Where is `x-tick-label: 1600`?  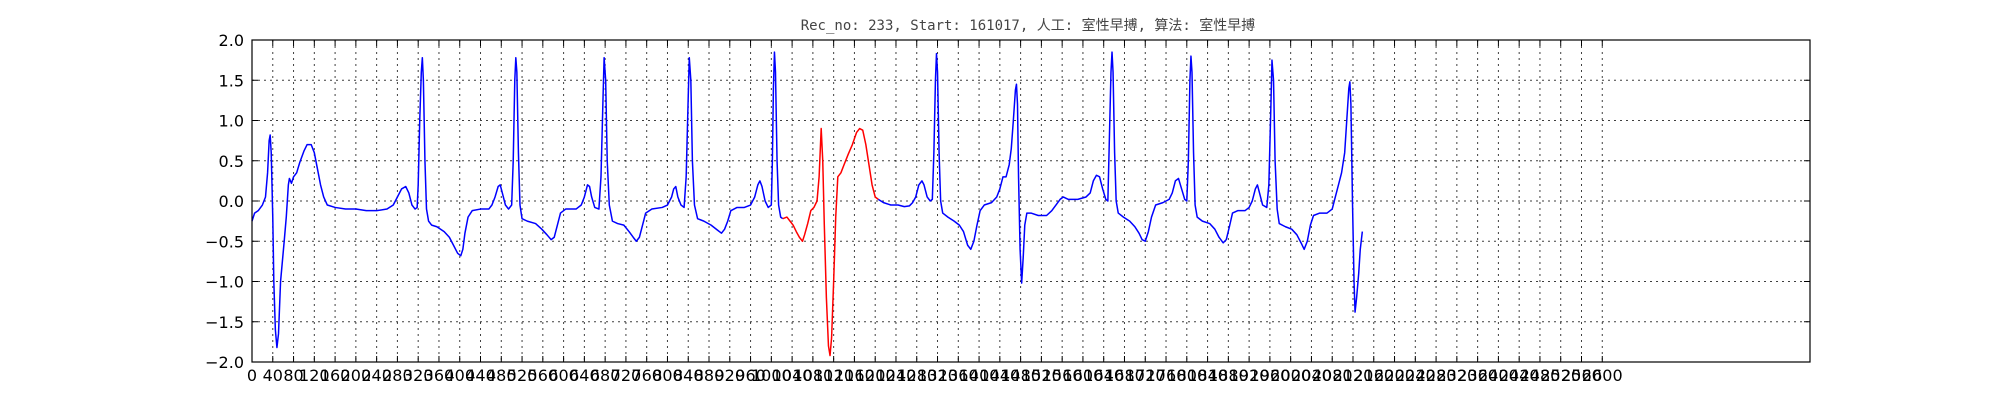 x-tick-label: 1600 is located at coordinates (1083, 375).